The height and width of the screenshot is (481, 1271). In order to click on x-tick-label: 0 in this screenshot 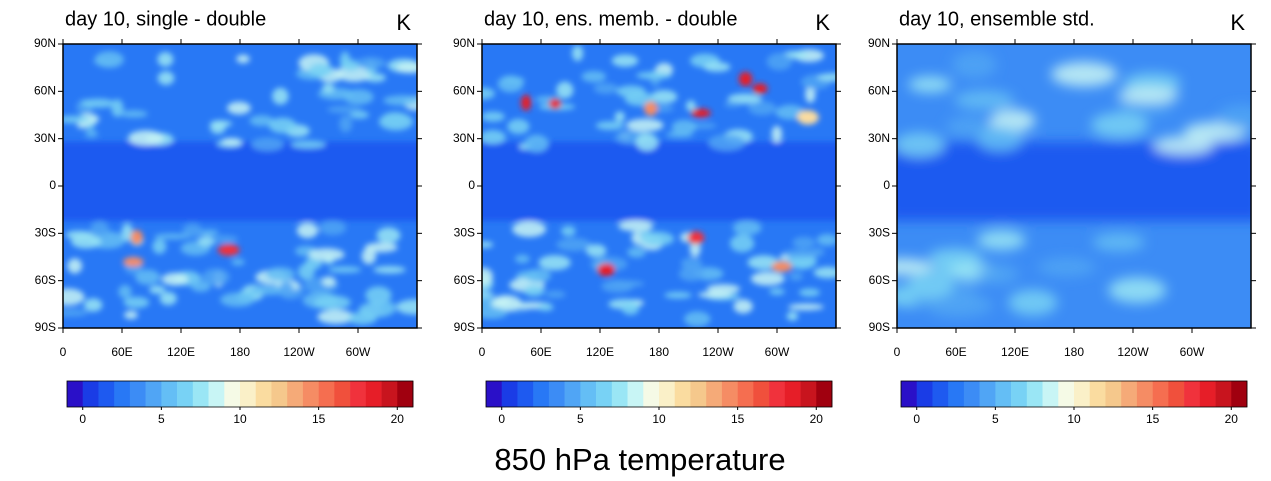, I will do `click(482, 352)`.